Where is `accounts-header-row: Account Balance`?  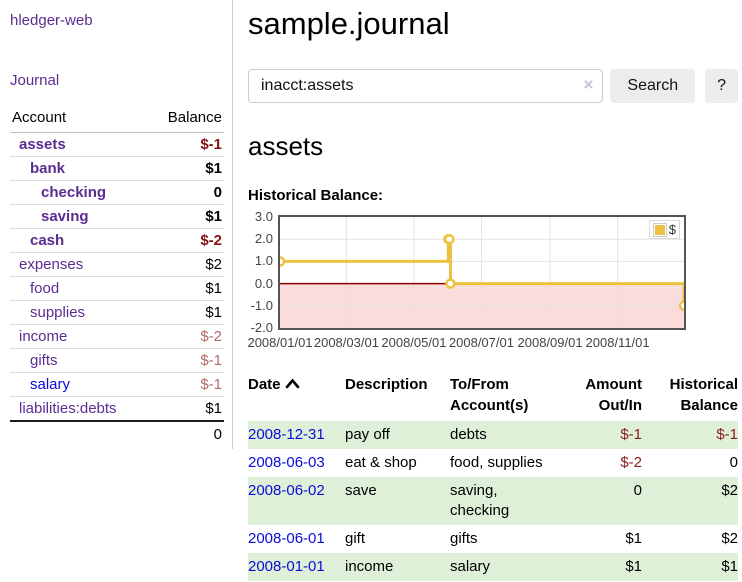
accounts-header-row: Account Balance is located at coordinates (117, 120).